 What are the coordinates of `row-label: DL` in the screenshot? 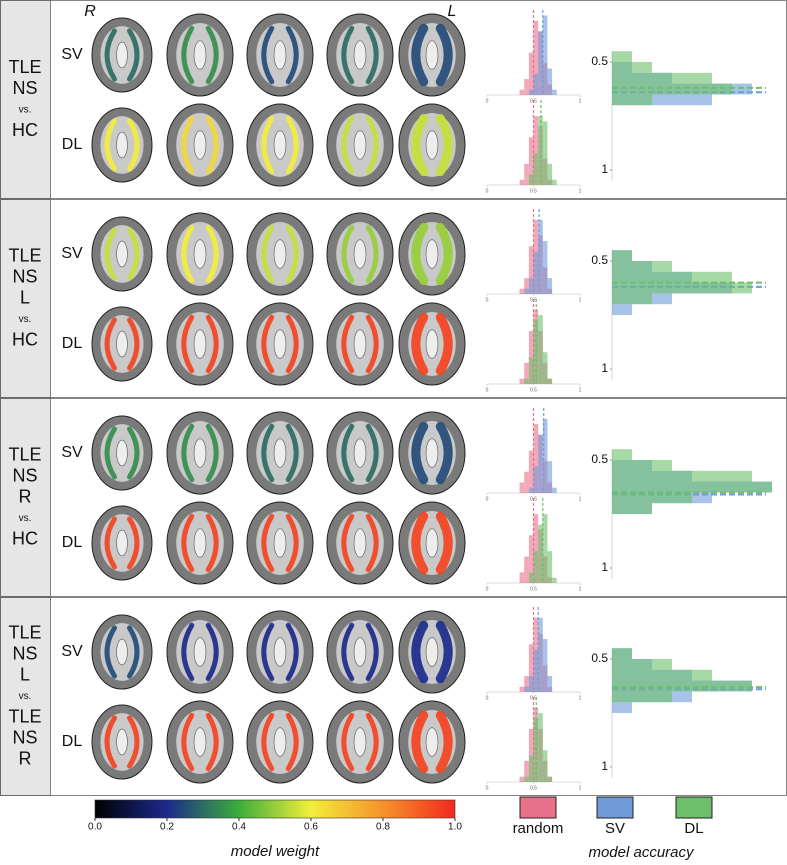 It's located at (72, 542).